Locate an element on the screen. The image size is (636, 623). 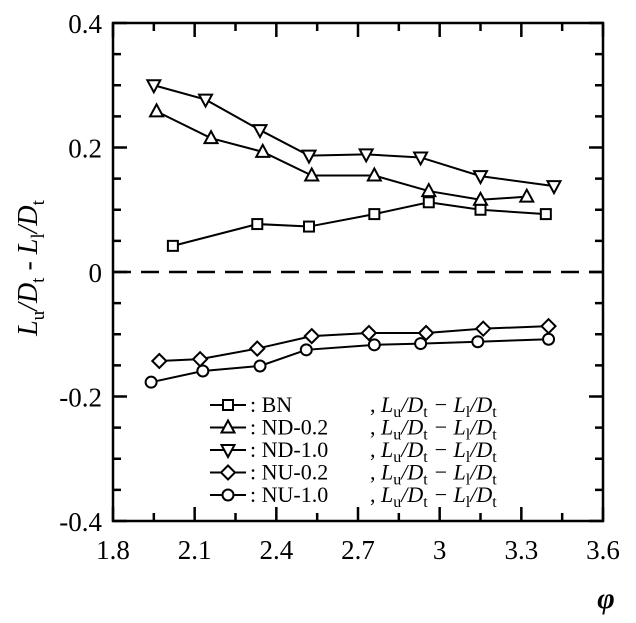
legend-entry: : ND-0.2 , Lu/Dt − Ll/Dt is located at coordinates (353, 429).